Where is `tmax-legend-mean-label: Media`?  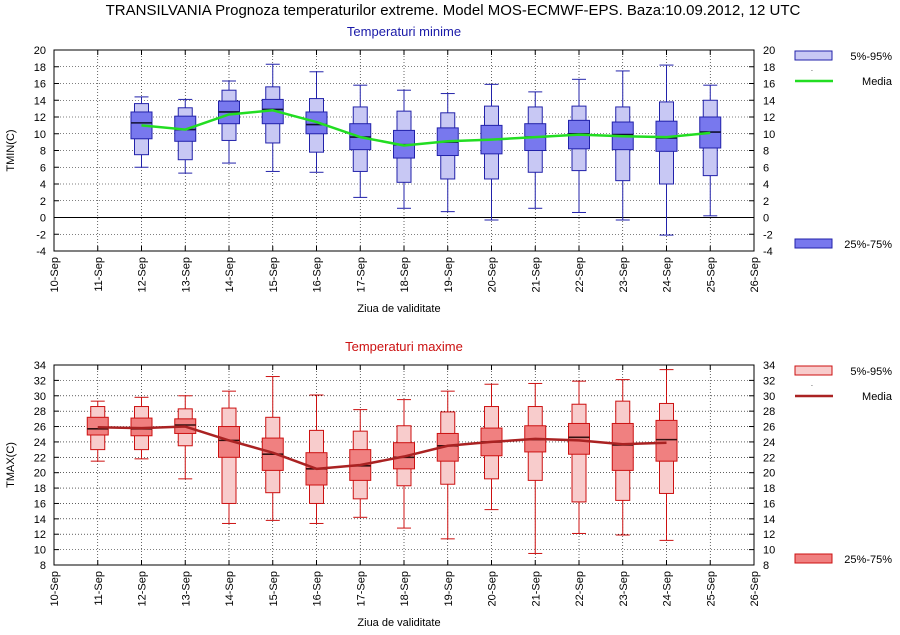 tmax-legend-mean-label: Media is located at coordinates (877, 397).